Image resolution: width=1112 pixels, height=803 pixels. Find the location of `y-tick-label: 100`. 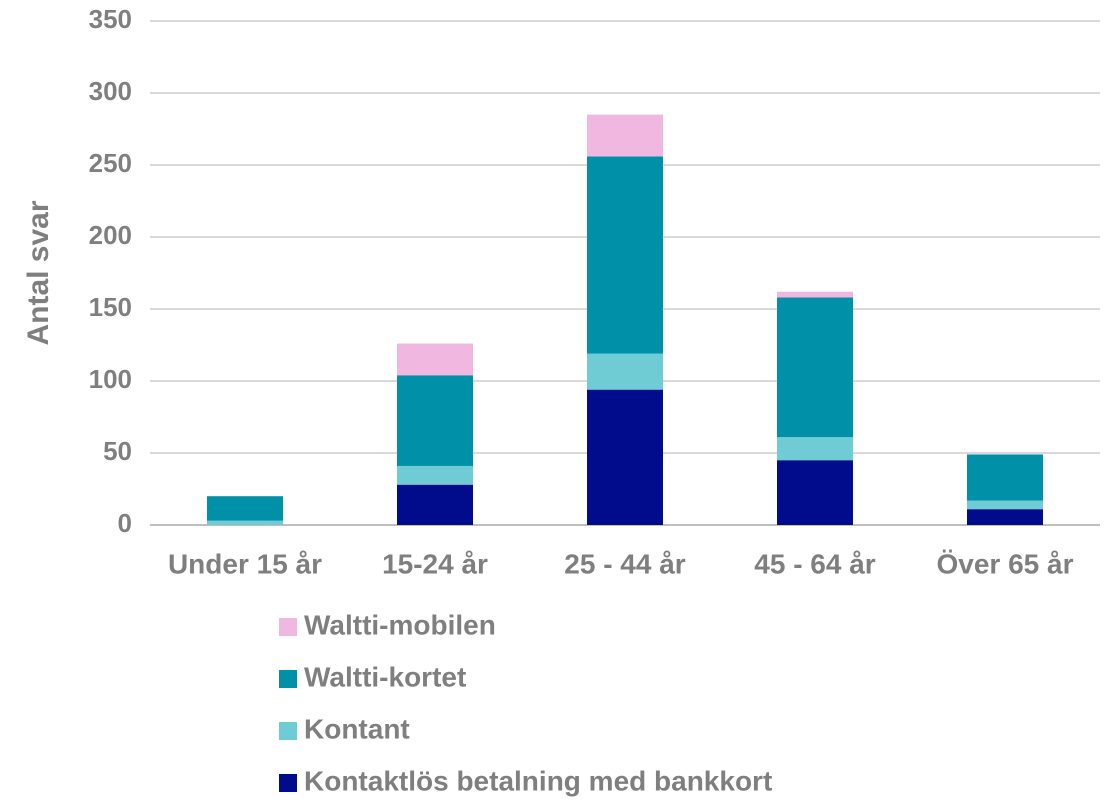

y-tick-label: 100 is located at coordinates (110, 379).